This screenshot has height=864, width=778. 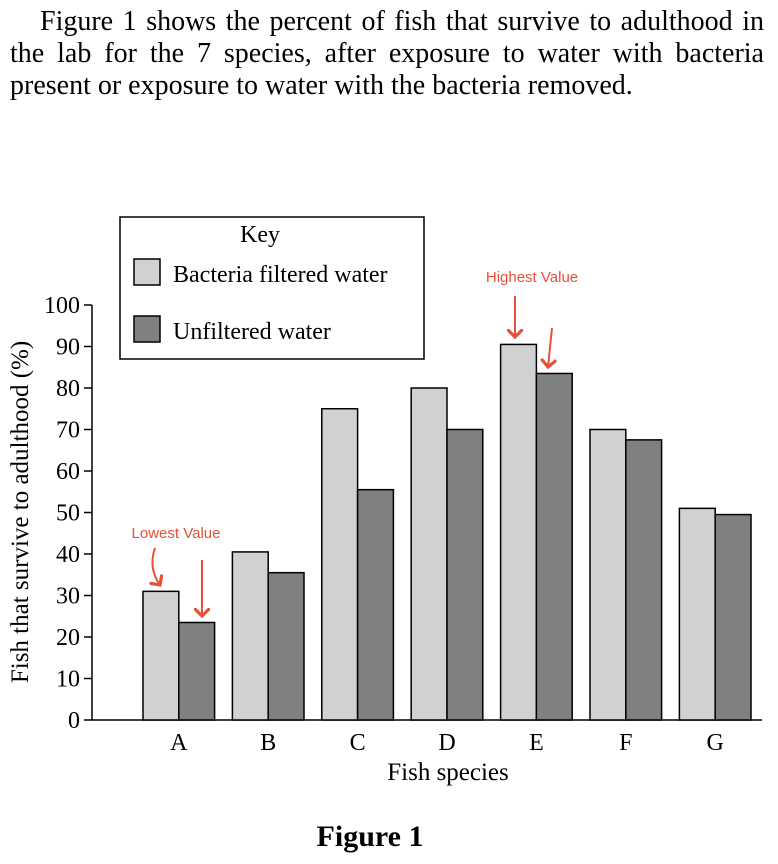 I want to click on y-tick-label: 0, so click(x=74, y=721).